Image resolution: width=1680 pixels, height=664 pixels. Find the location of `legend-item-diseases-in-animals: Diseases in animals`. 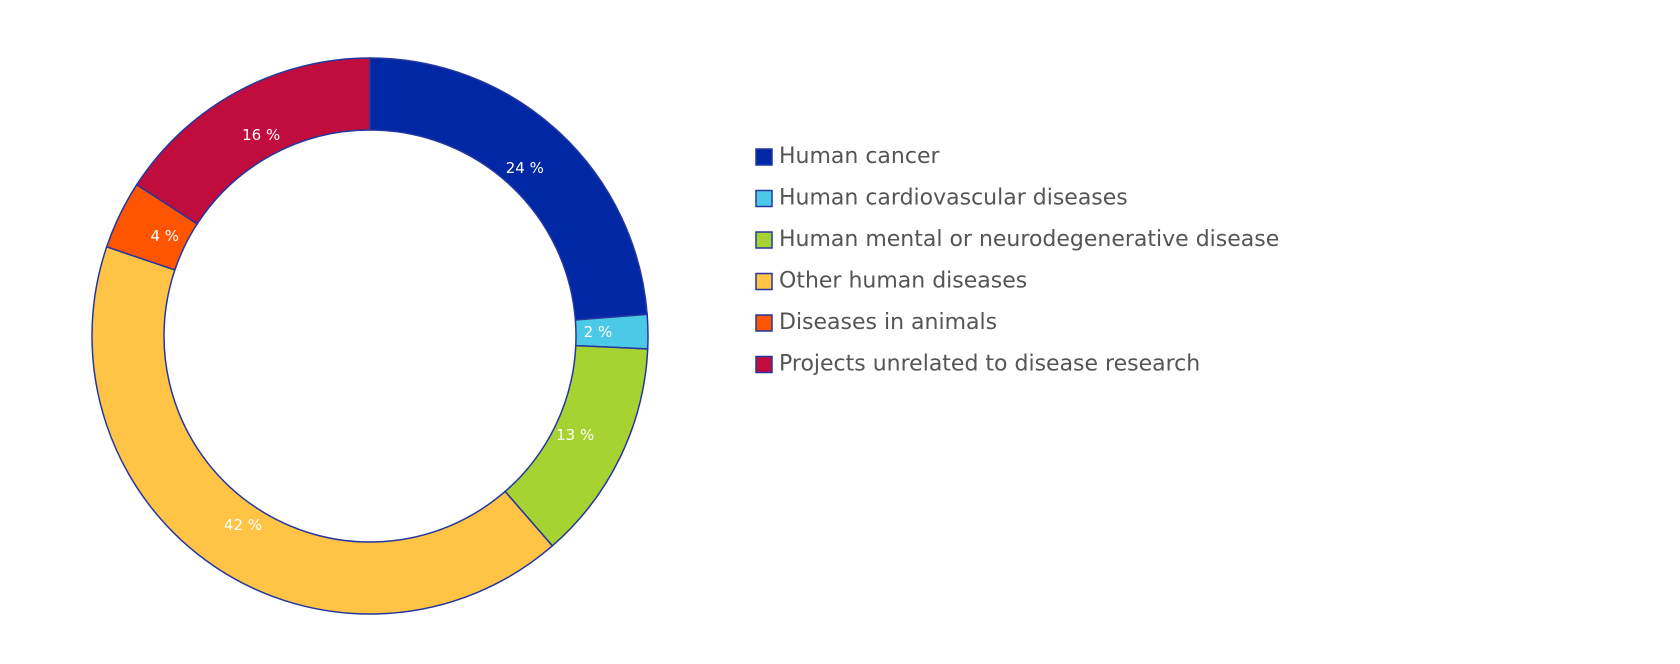

legend-item-diseases-in-animals: Diseases in animals is located at coordinates (876, 322).